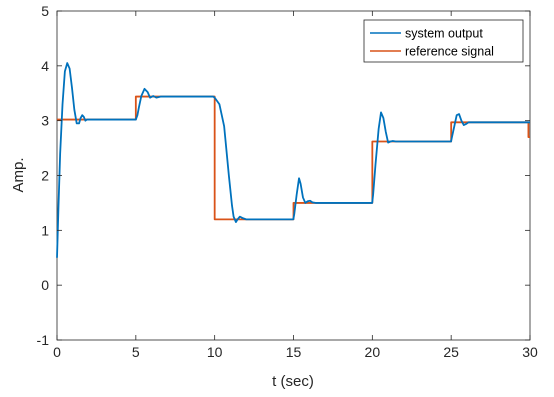 The image size is (554, 397). Describe the element at coordinates (57, 352) in the screenshot. I see `x-tick-label: 0` at that location.